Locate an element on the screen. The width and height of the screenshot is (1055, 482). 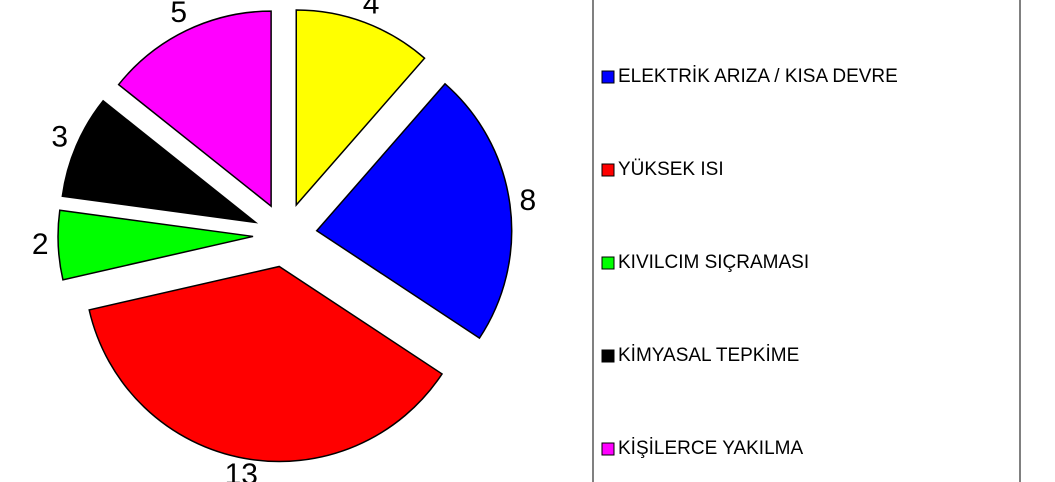
data-label: 8 is located at coordinates (527, 200).